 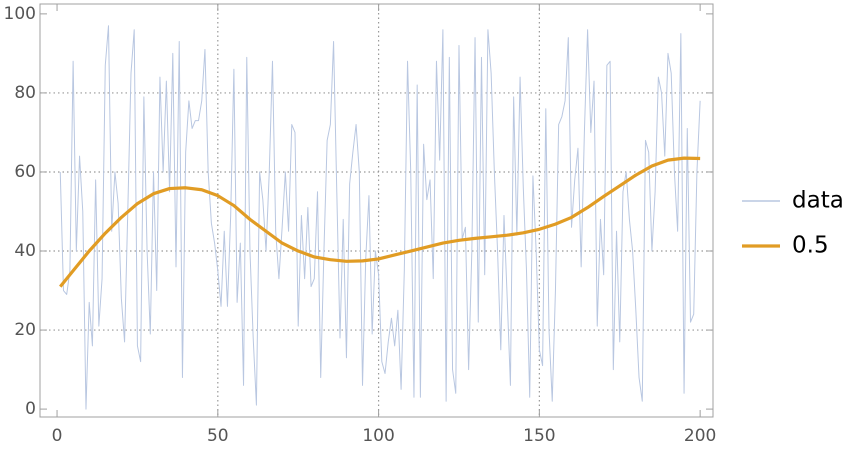 What do you see at coordinates (25, 330) in the screenshot?
I see `y-tick-label: 20` at bounding box center [25, 330].